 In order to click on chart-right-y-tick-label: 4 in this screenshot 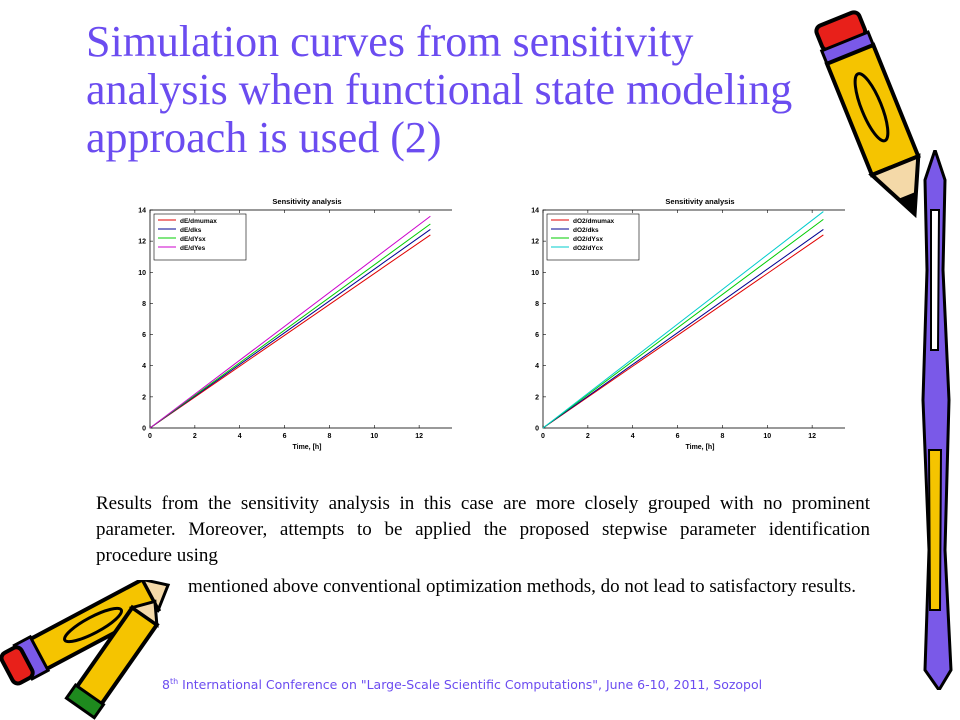, I will do `click(537, 366)`.